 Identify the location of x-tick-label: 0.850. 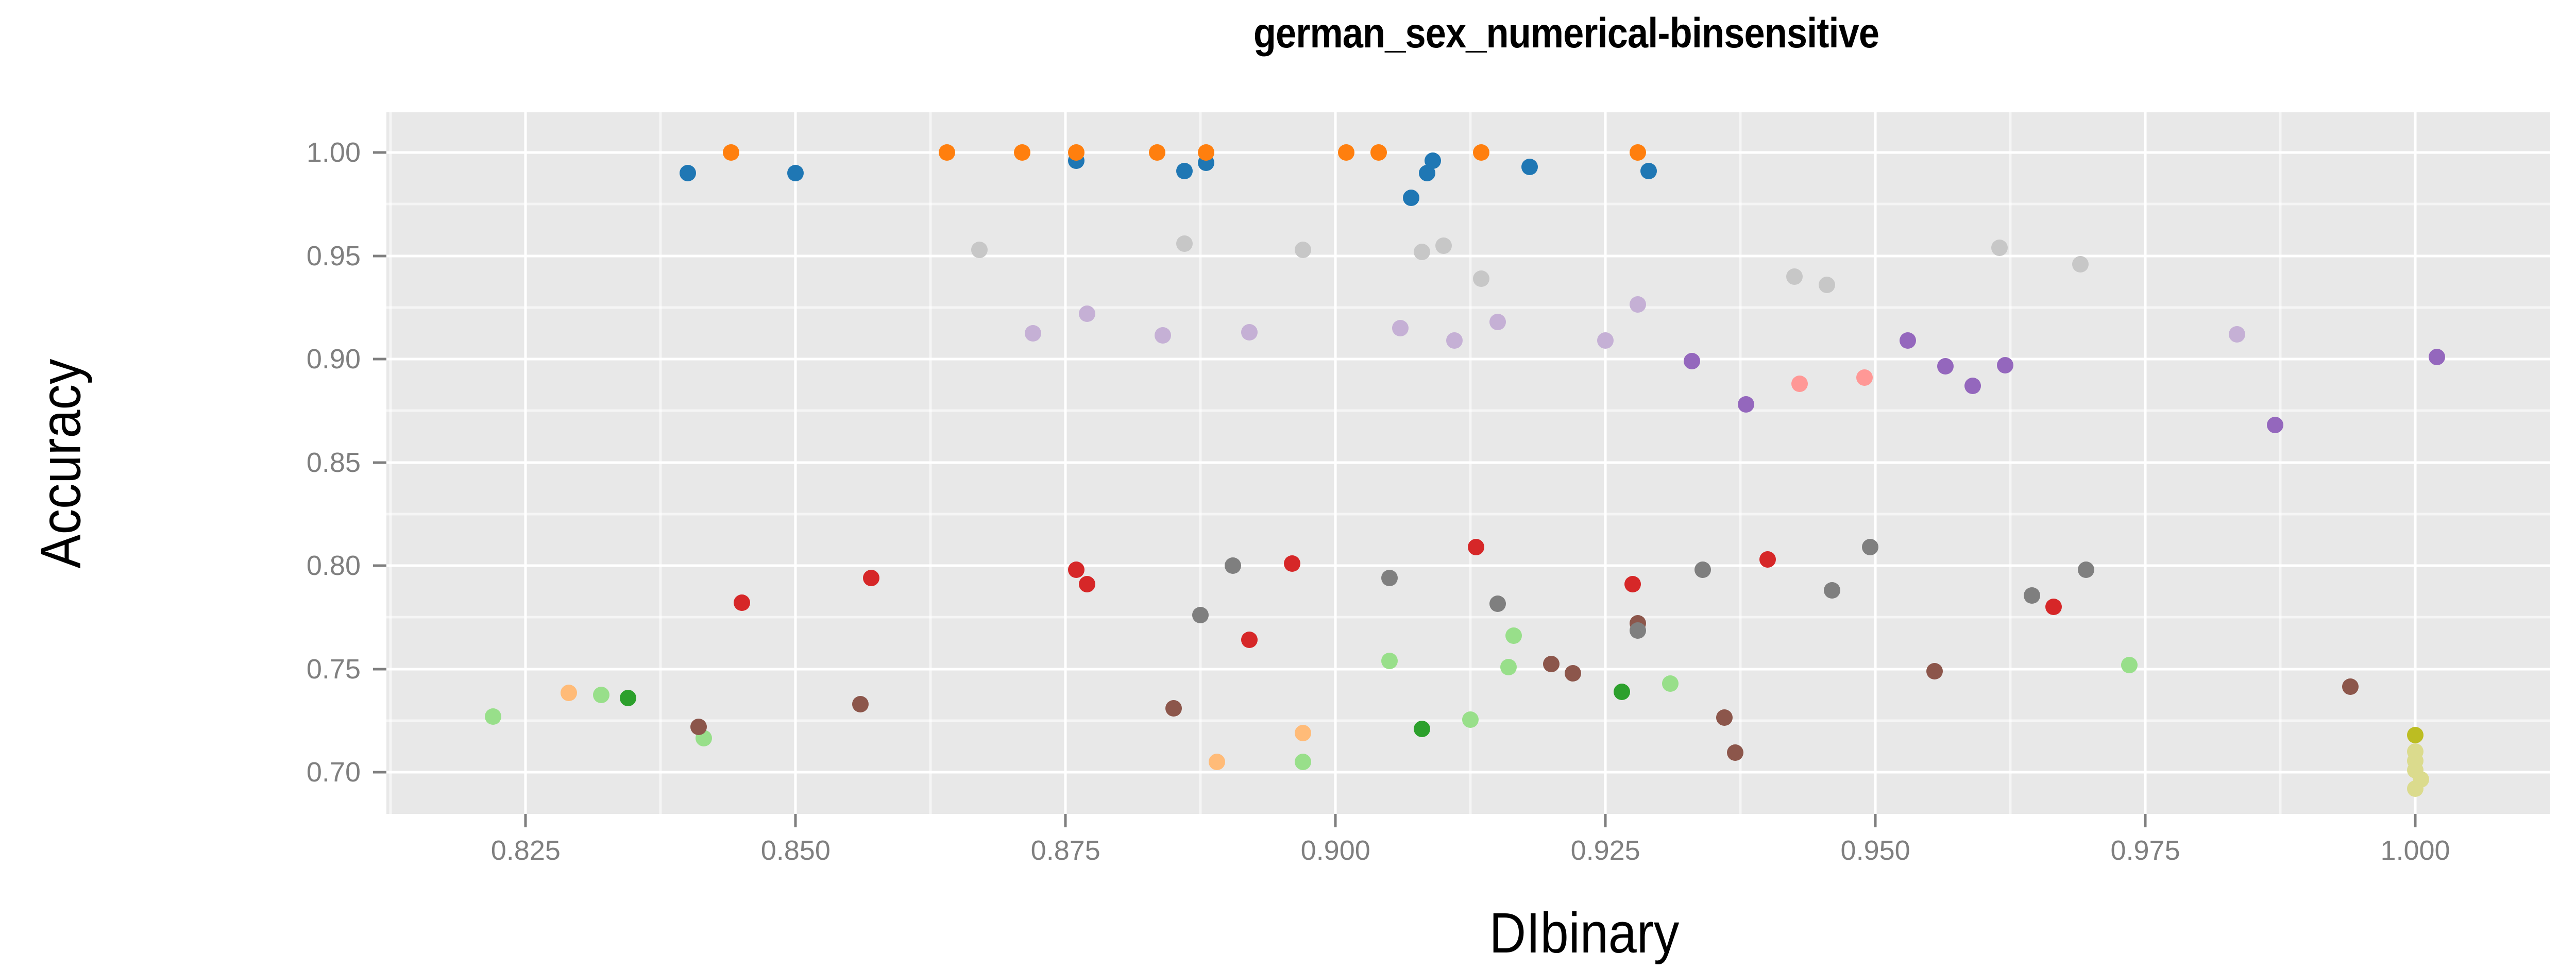
(795, 850).